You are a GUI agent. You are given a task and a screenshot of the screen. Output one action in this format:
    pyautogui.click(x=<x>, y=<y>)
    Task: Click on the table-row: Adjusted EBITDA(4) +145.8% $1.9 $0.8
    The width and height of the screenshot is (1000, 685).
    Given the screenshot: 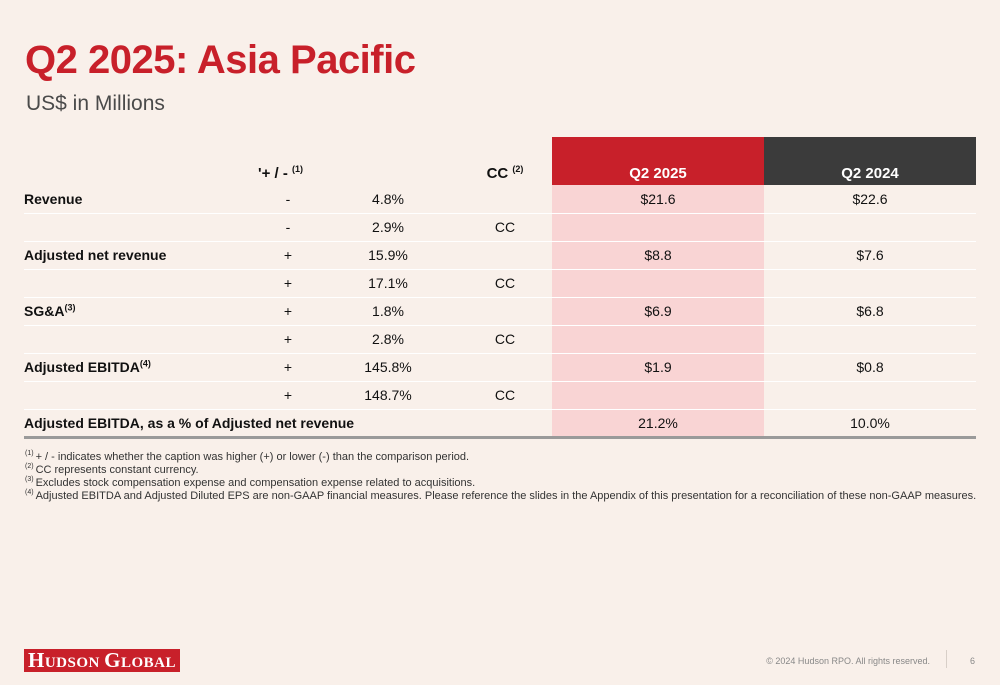 What is the action you would take?
    pyautogui.click(x=500, y=367)
    